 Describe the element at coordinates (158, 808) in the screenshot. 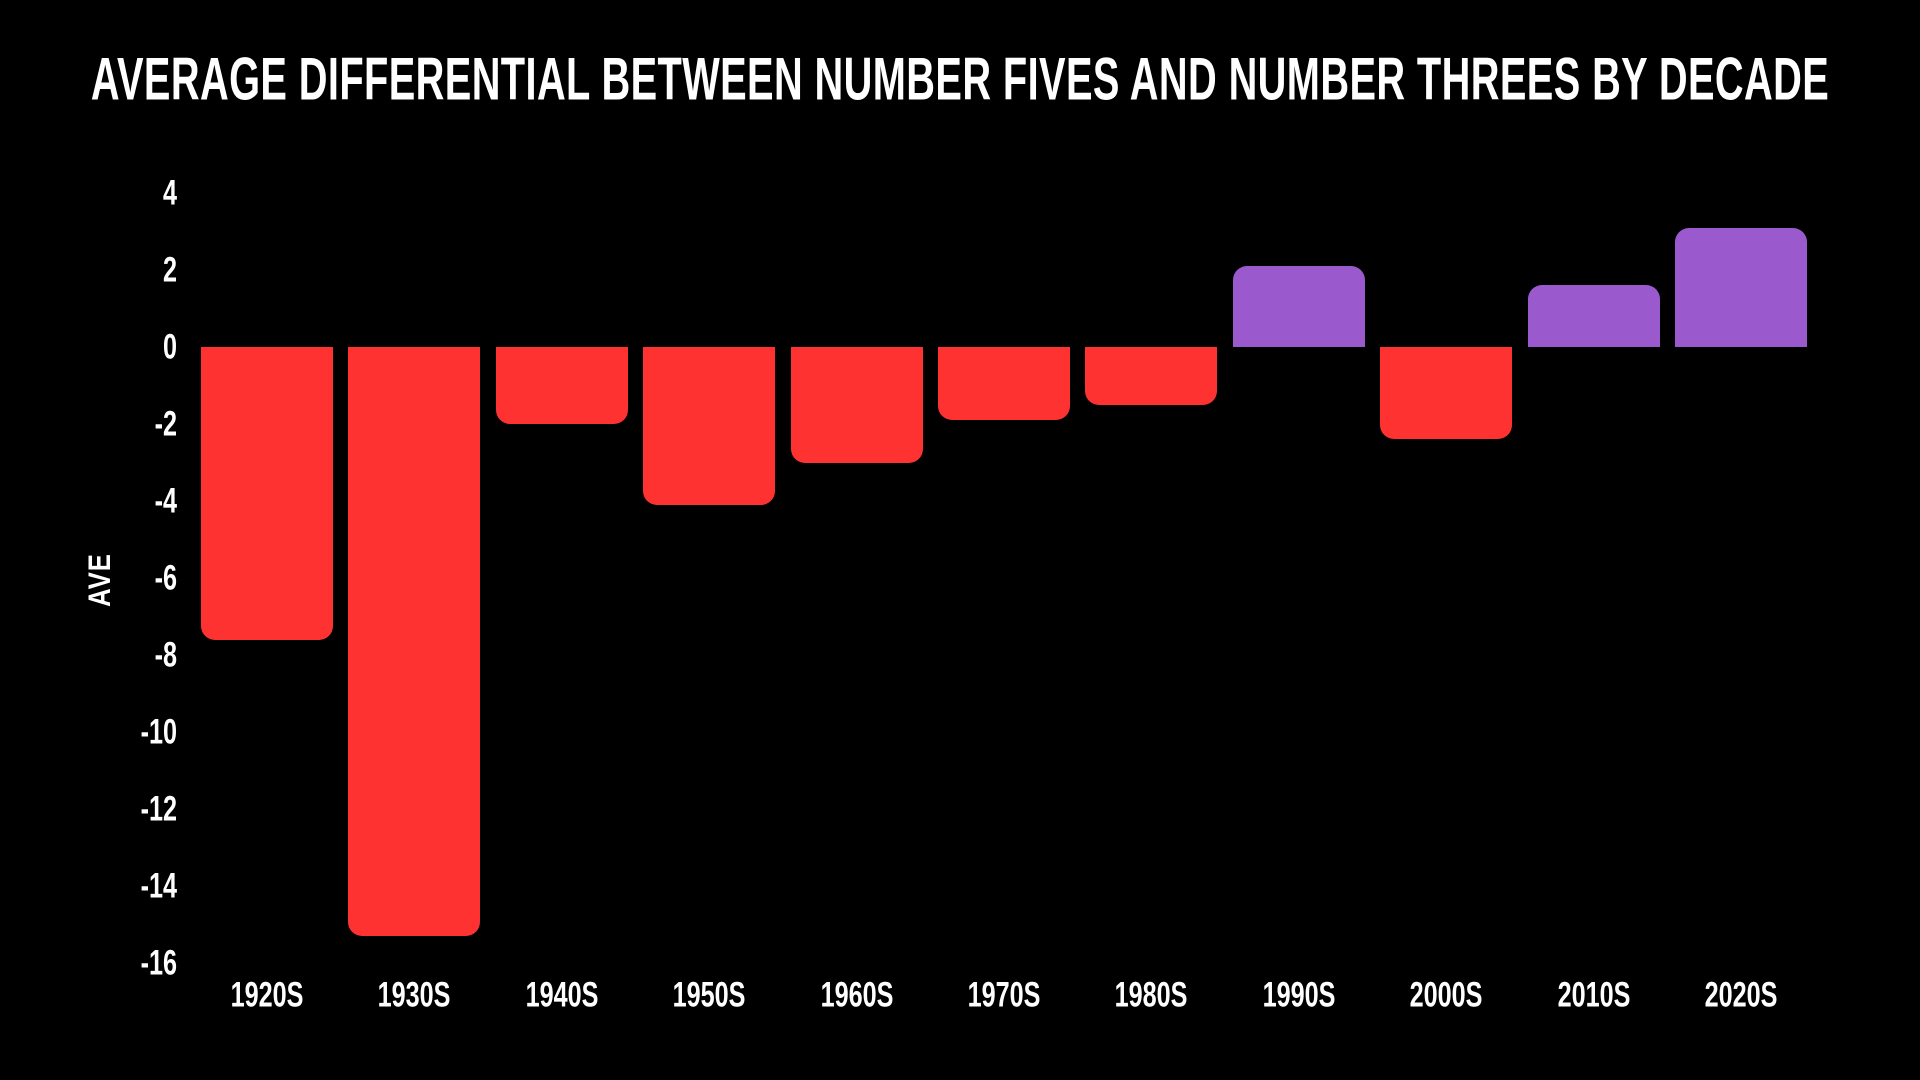

I see `y-tick-label: -12` at that location.